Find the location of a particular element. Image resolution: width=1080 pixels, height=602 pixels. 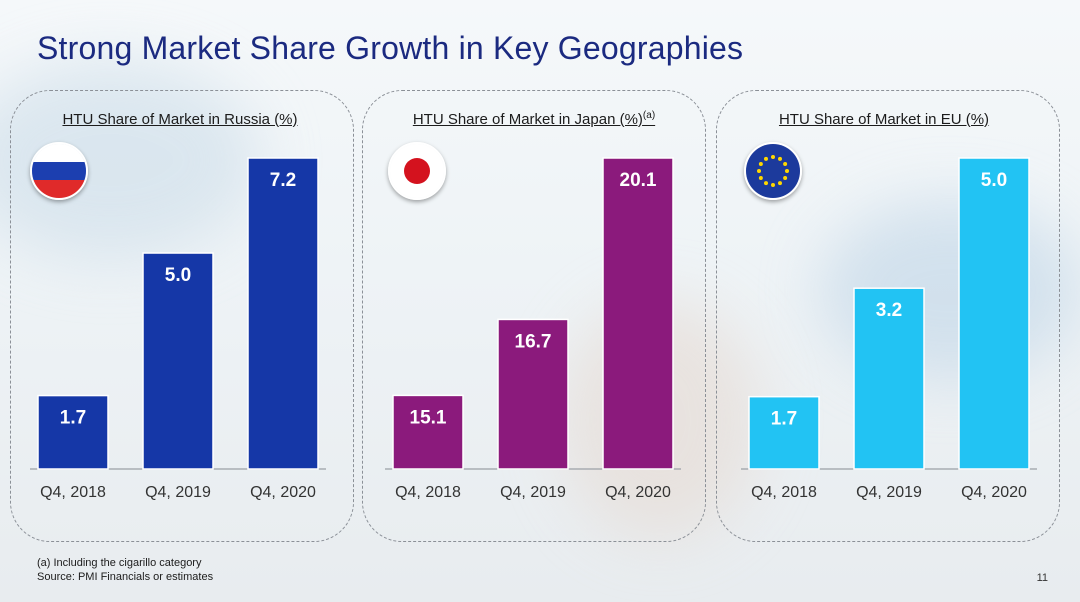

chart-title-eu: HTU Share of Market in EU (%) is located at coordinates (884, 119).